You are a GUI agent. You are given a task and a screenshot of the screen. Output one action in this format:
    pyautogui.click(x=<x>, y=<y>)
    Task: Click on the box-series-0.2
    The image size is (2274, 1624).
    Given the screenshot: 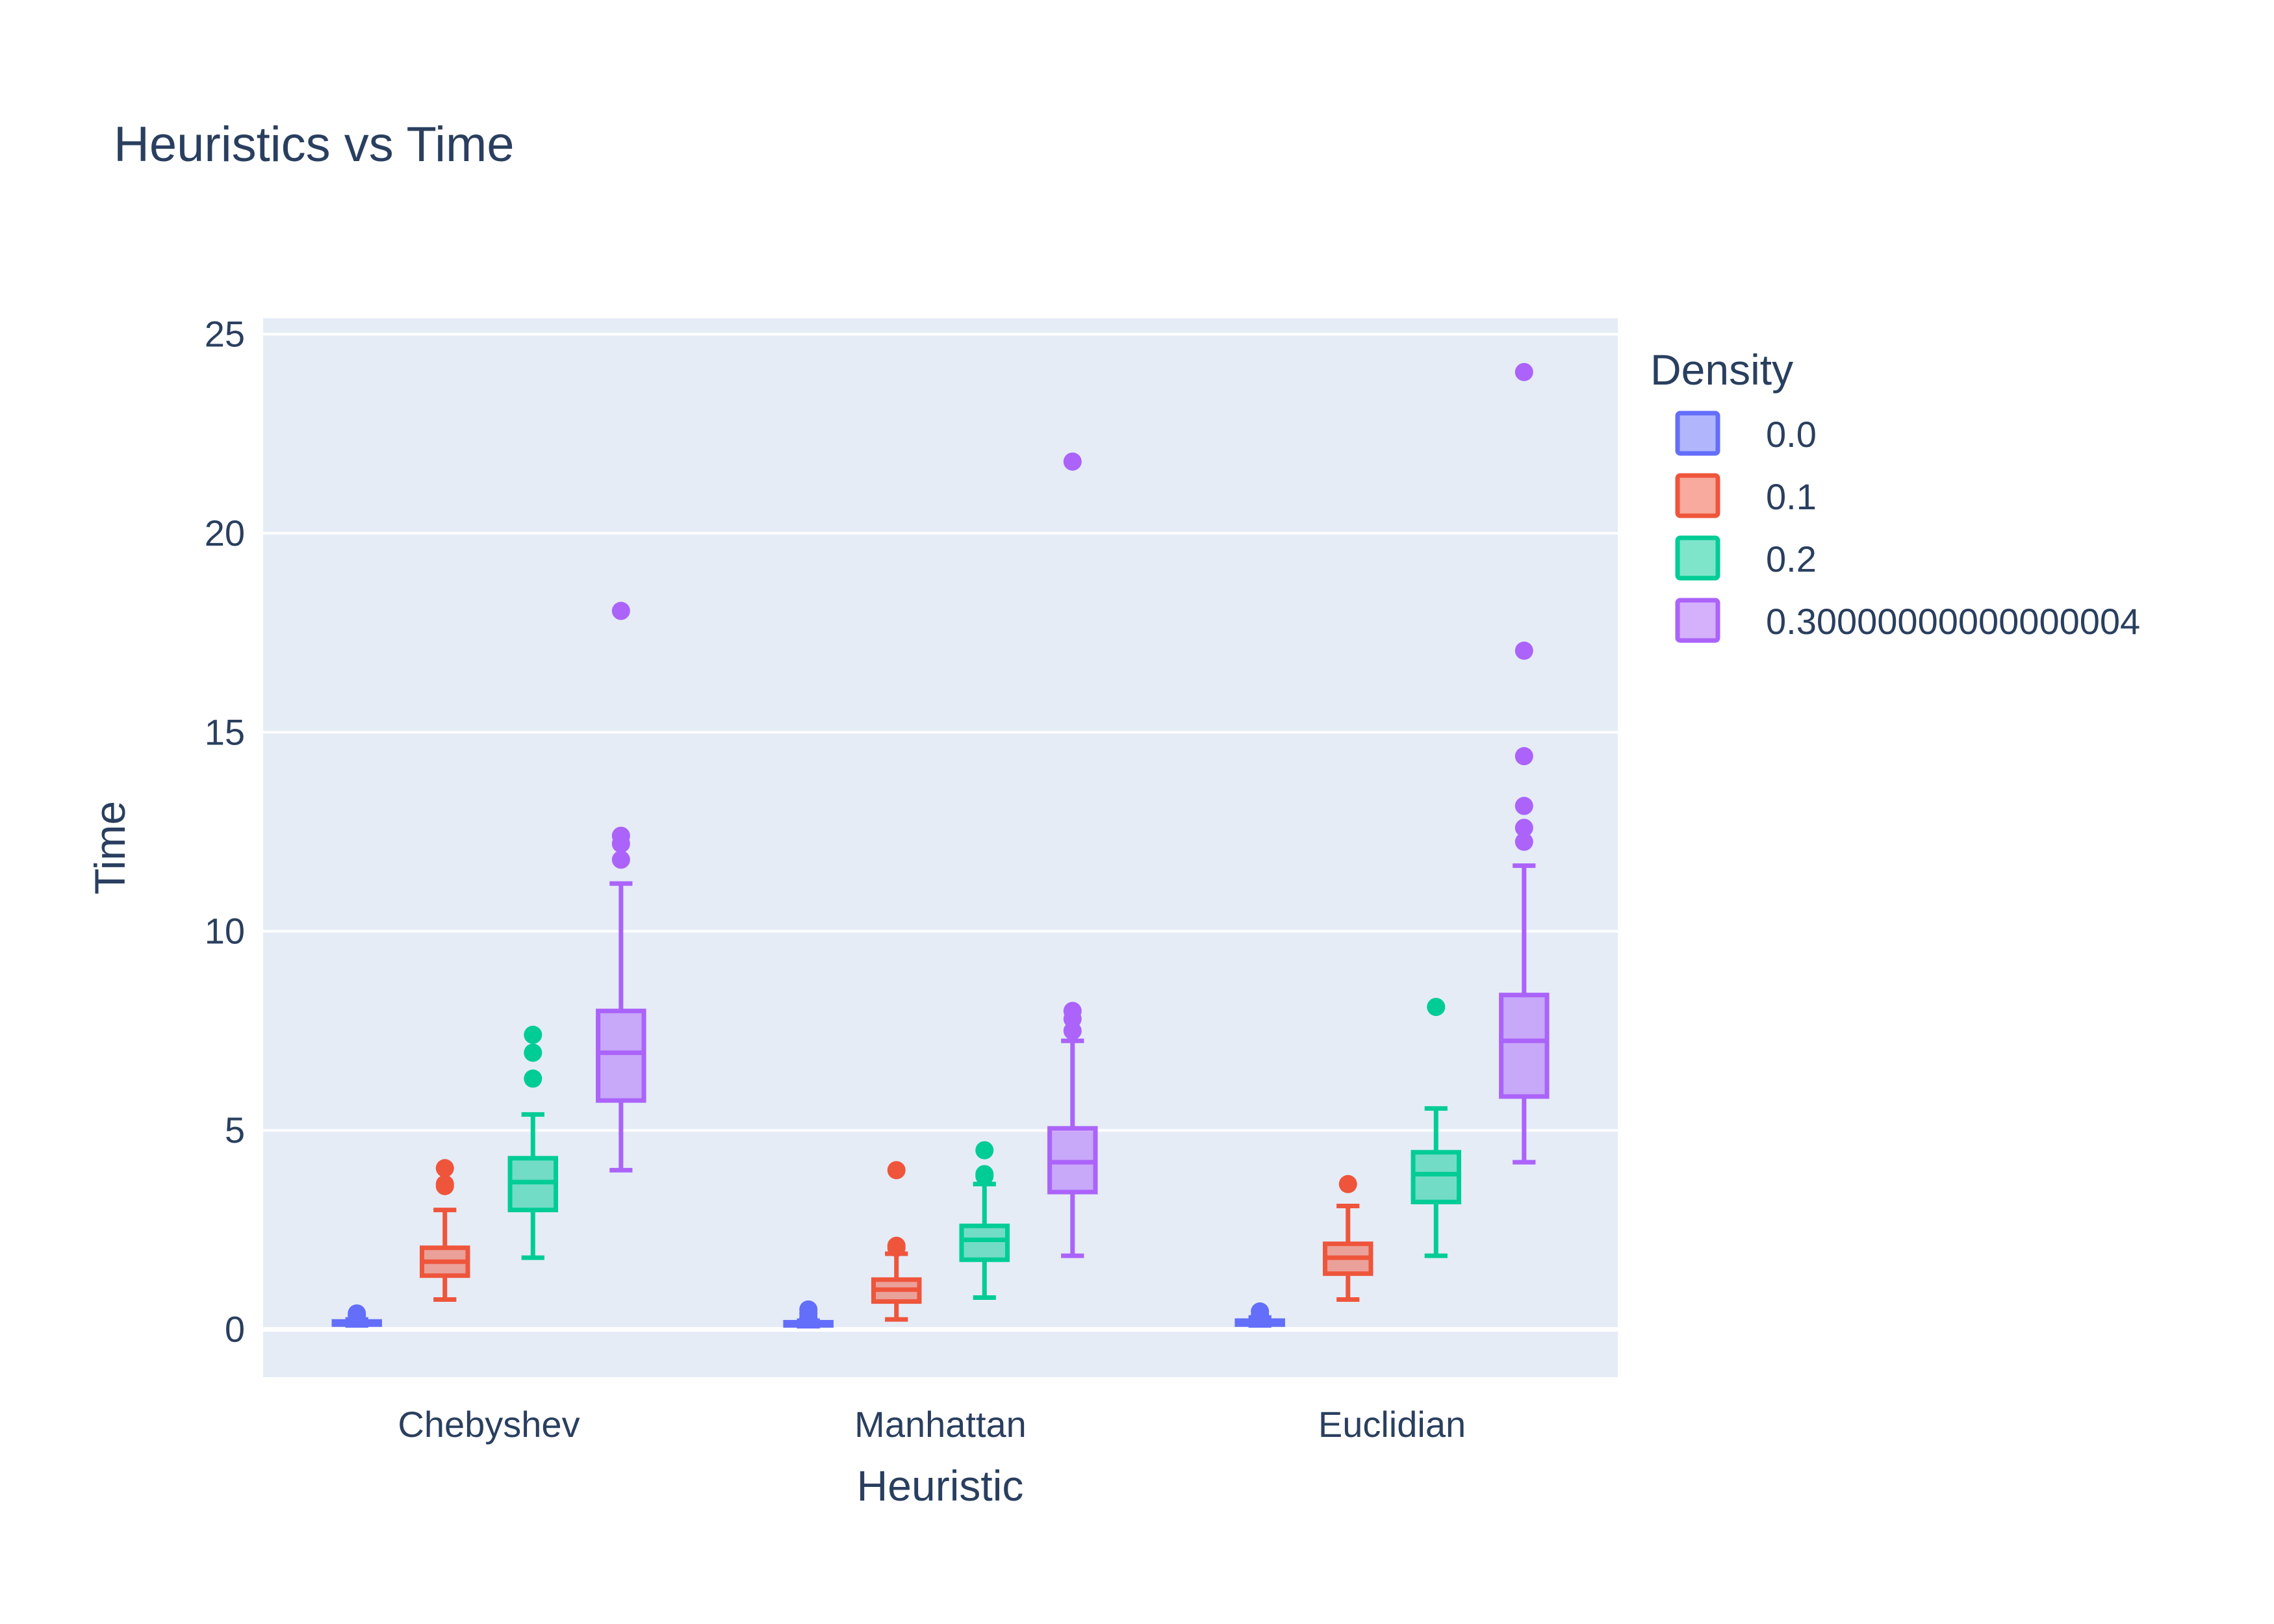 What is the action you would take?
    pyautogui.click(x=984, y=1149)
    